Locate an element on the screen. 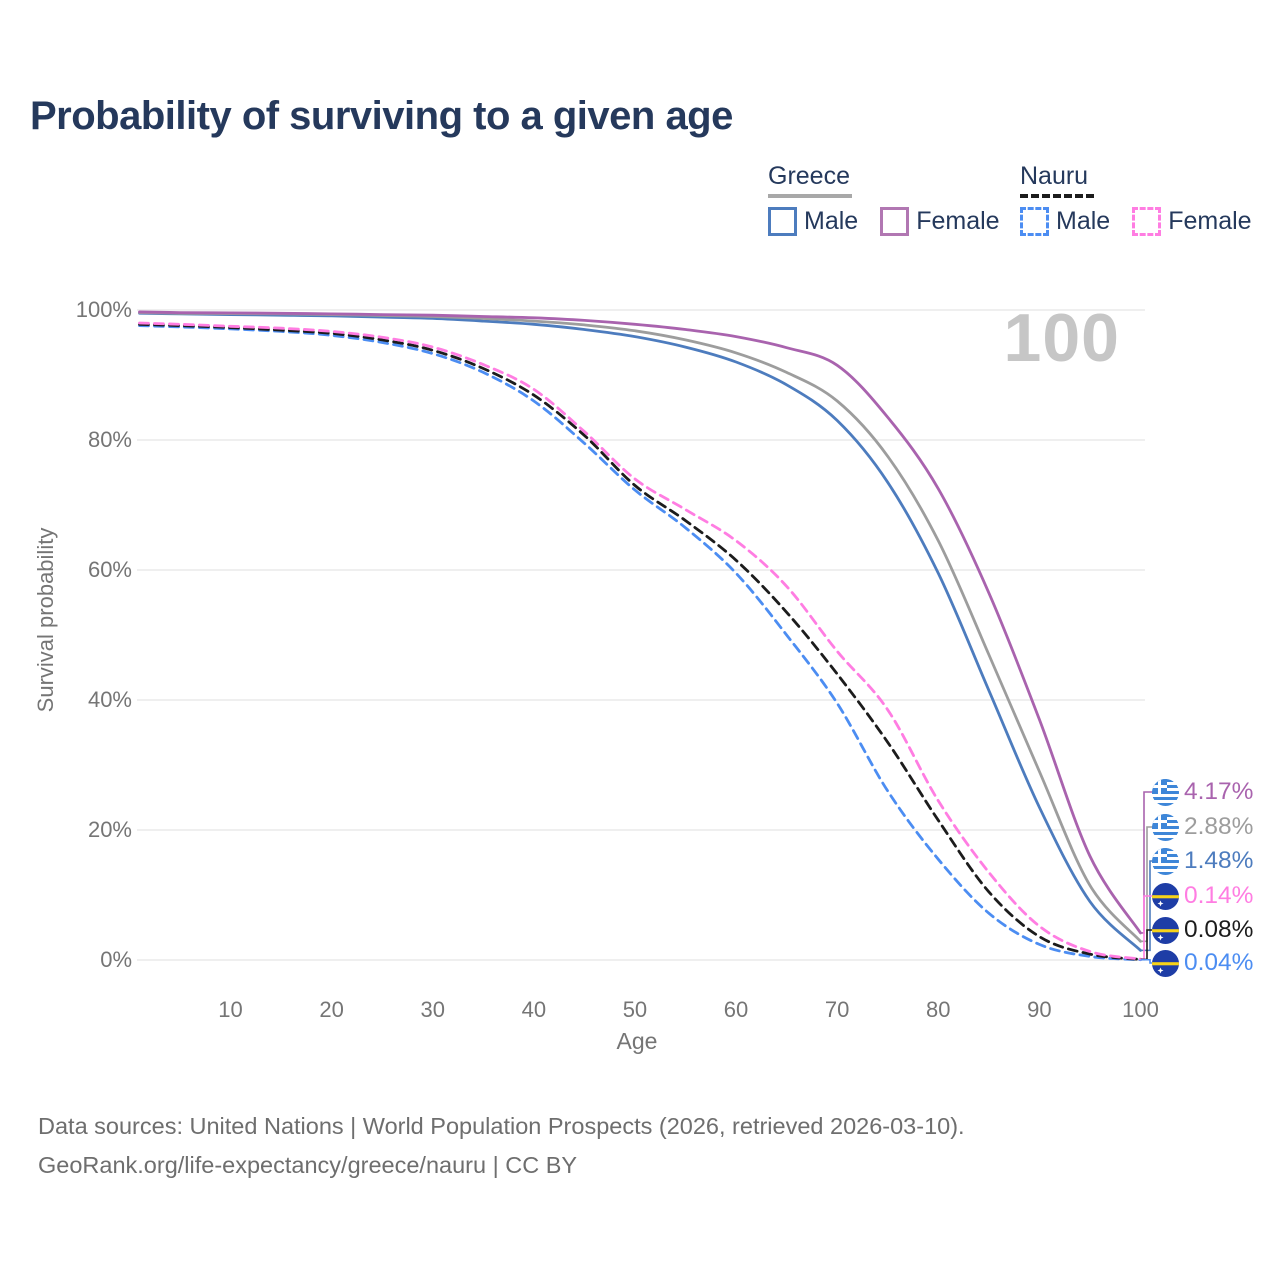 The height and width of the screenshot is (1280, 1280). legend-item-nauru-female: Female is located at coordinates (1192, 221).